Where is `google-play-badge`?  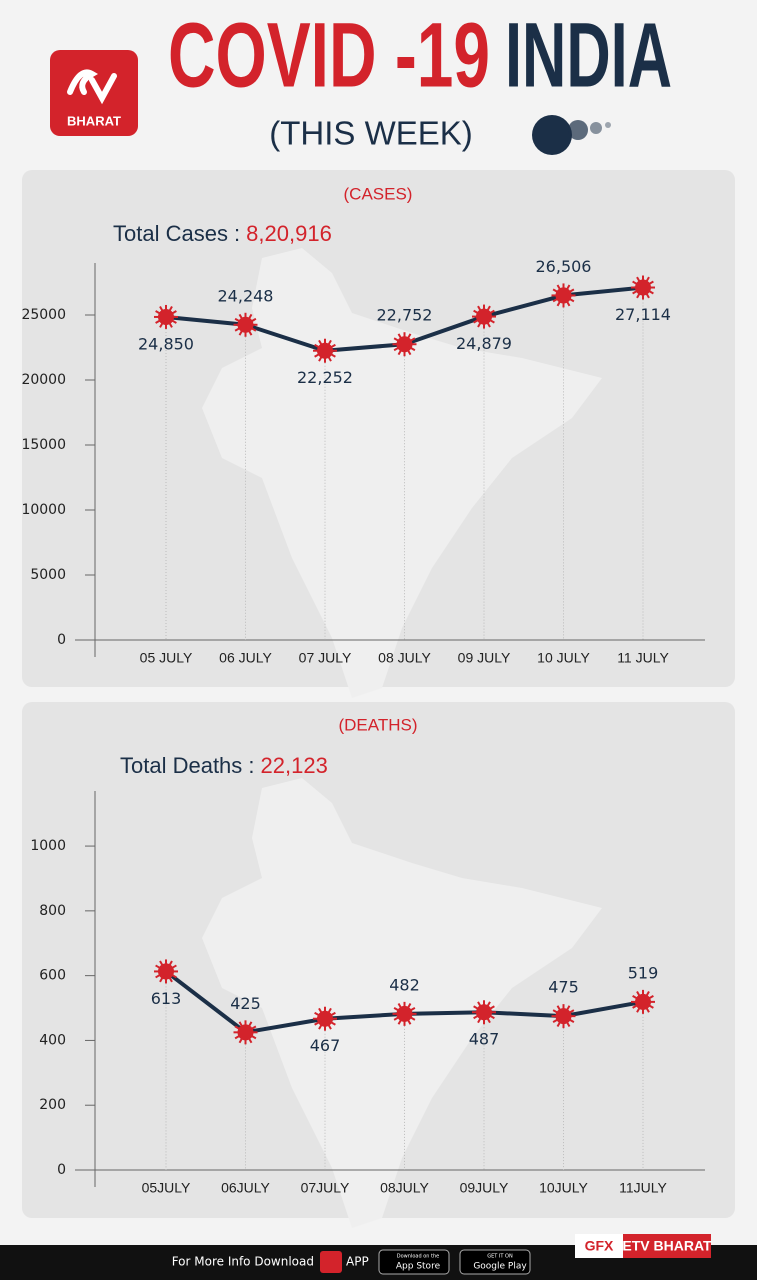
google-play-badge is located at coordinates (495, 1262).